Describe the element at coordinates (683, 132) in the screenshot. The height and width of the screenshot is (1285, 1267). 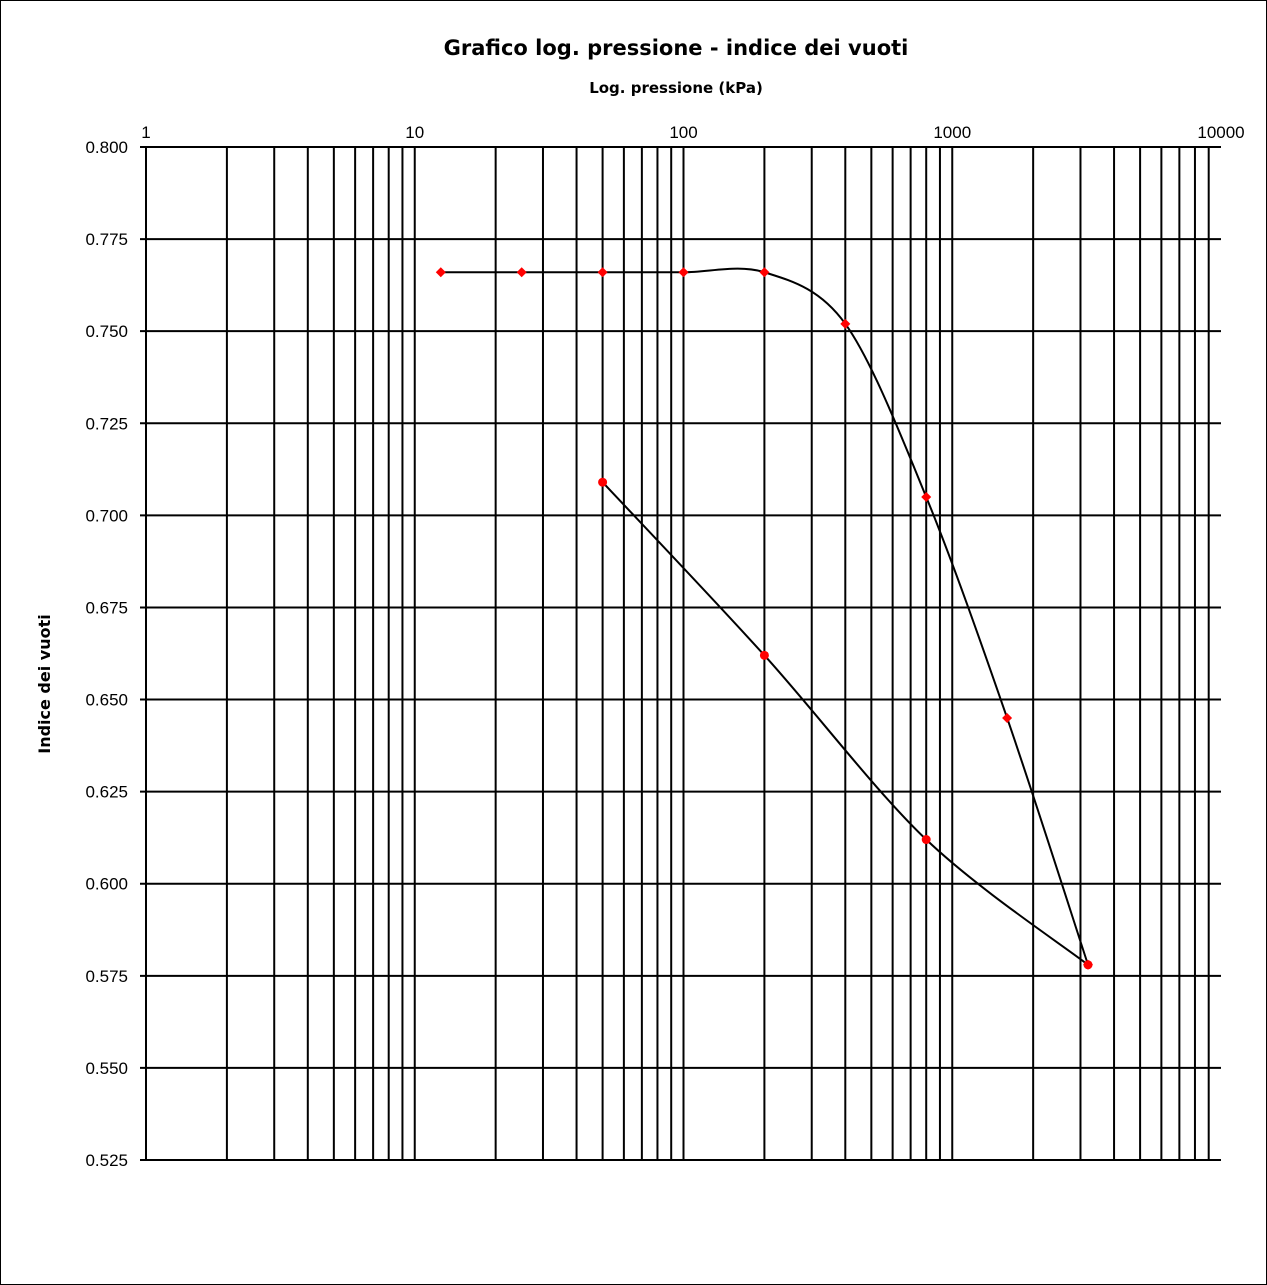
I see `x-tick-label: 100` at that location.